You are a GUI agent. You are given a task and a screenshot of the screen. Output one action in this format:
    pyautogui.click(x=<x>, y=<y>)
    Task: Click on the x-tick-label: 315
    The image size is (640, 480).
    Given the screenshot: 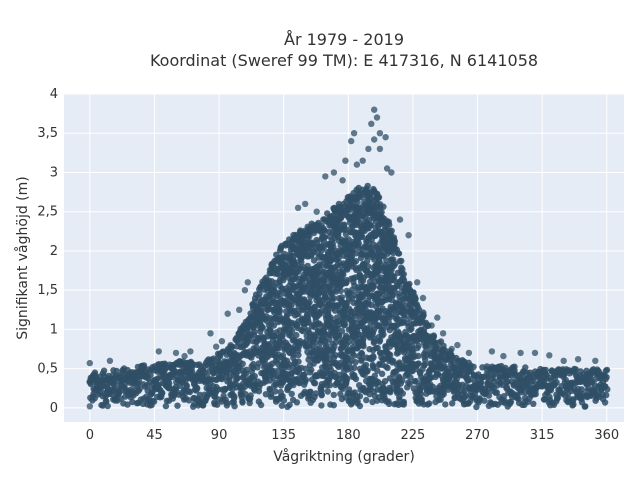 What is the action you would take?
    pyautogui.click(x=542, y=435)
    